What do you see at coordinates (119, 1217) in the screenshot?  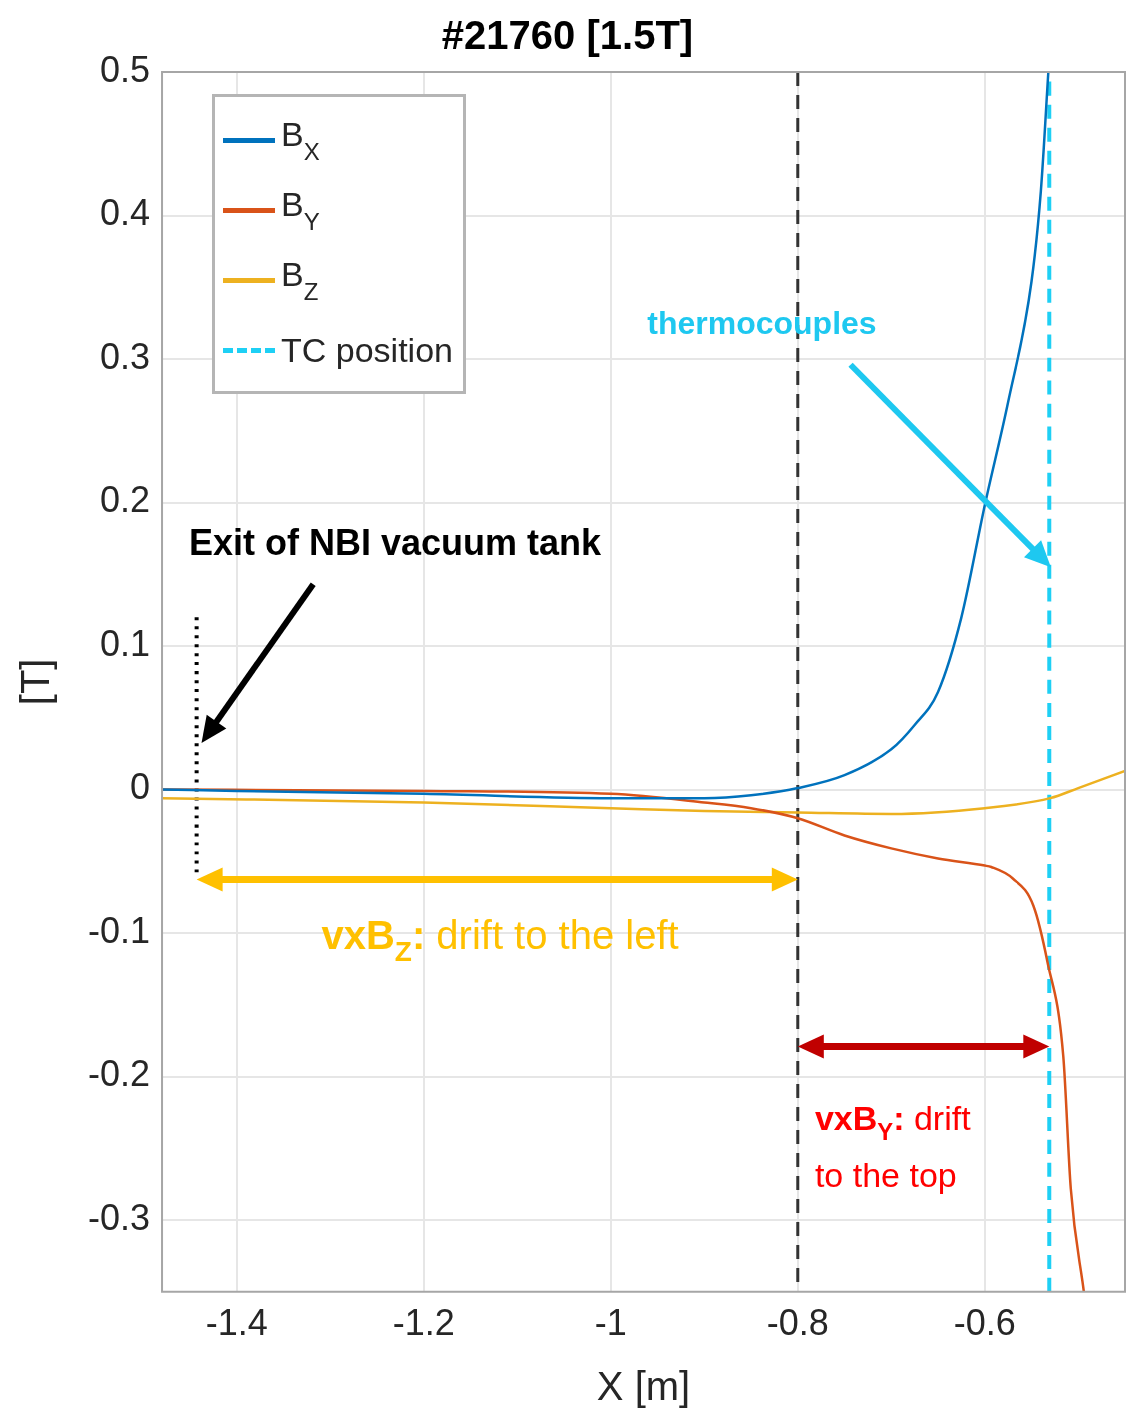 I see `y-tick-label: -0.3` at bounding box center [119, 1217].